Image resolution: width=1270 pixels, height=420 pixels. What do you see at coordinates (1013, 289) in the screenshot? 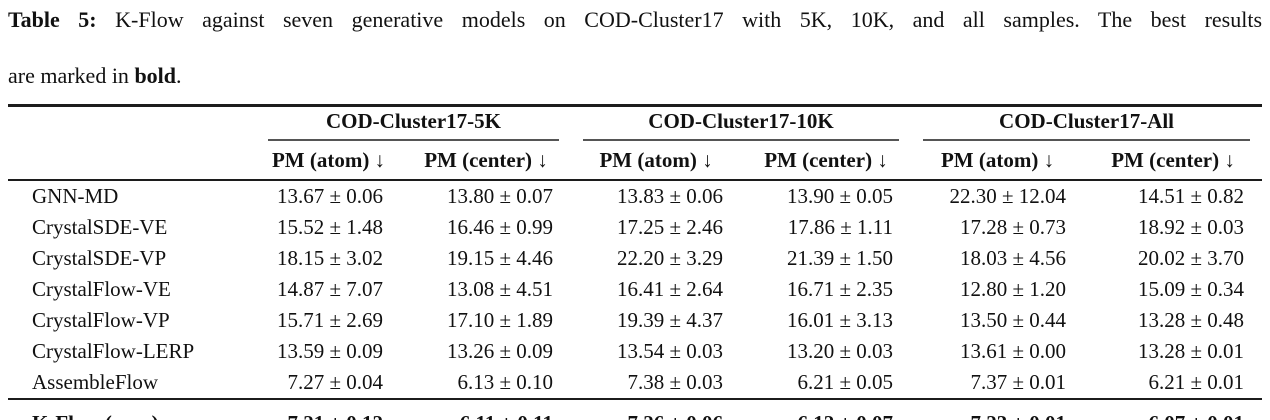
I see `cell-value: 12.80 ± 1.20` at bounding box center [1013, 289].